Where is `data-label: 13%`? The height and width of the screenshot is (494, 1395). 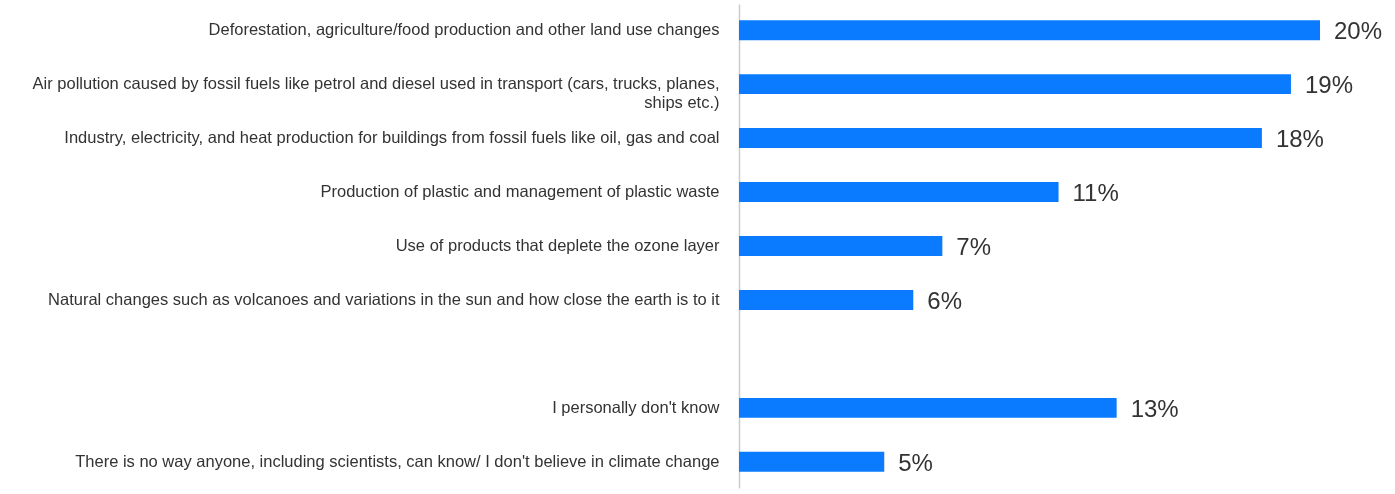 data-label: 13% is located at coordinates (1154, 408).